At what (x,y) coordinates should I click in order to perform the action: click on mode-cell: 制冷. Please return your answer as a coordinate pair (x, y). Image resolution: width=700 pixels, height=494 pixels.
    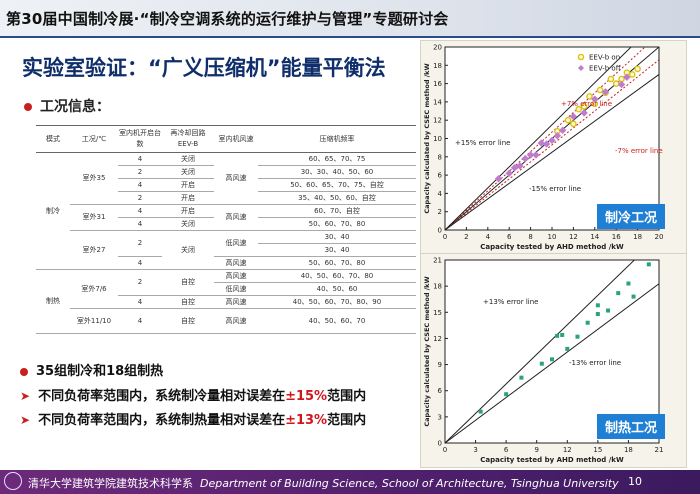
    Looking at the image, I should click on (53, 211).